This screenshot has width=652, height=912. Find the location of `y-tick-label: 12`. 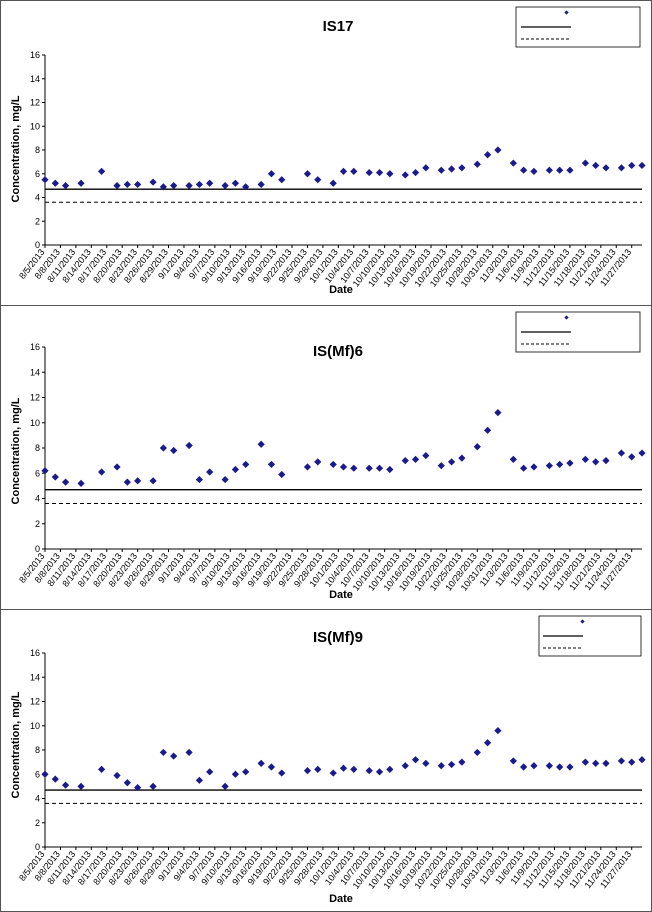

y-tick-label: 12 is located at coordinates (35, 398).